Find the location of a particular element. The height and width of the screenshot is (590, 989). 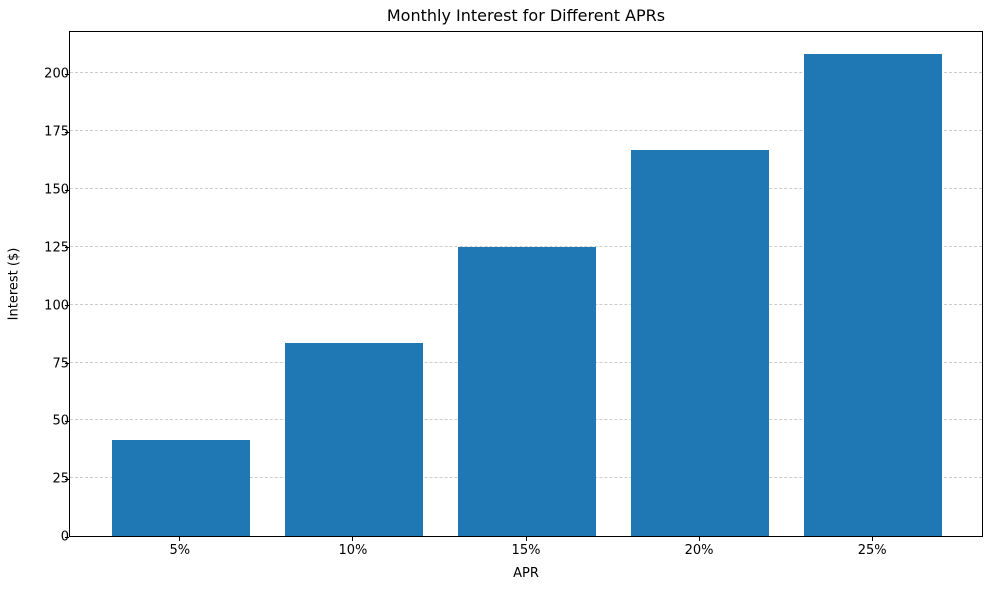

x-axis-label: APR is located at coordinates (526, 573).